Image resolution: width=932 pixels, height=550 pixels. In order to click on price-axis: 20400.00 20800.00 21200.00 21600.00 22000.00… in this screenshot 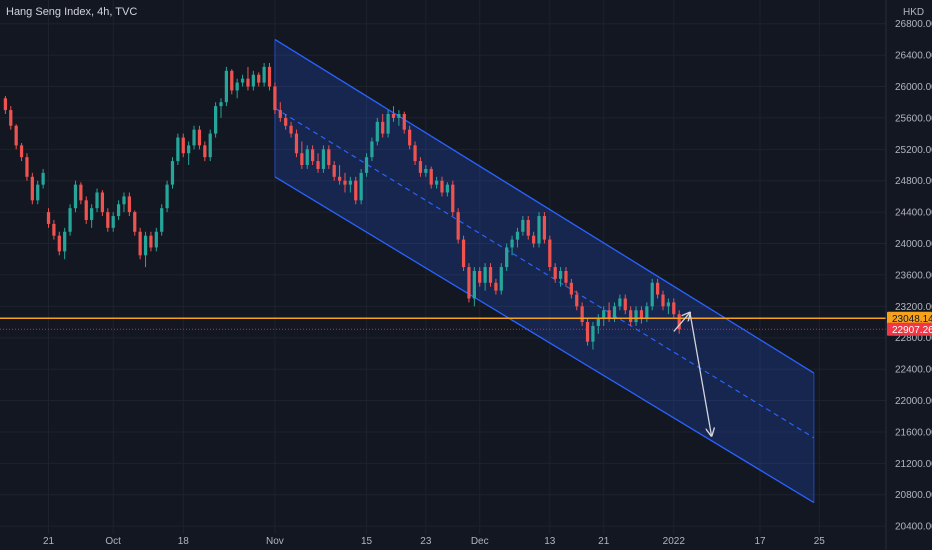, I will do `click(913, 275)`.